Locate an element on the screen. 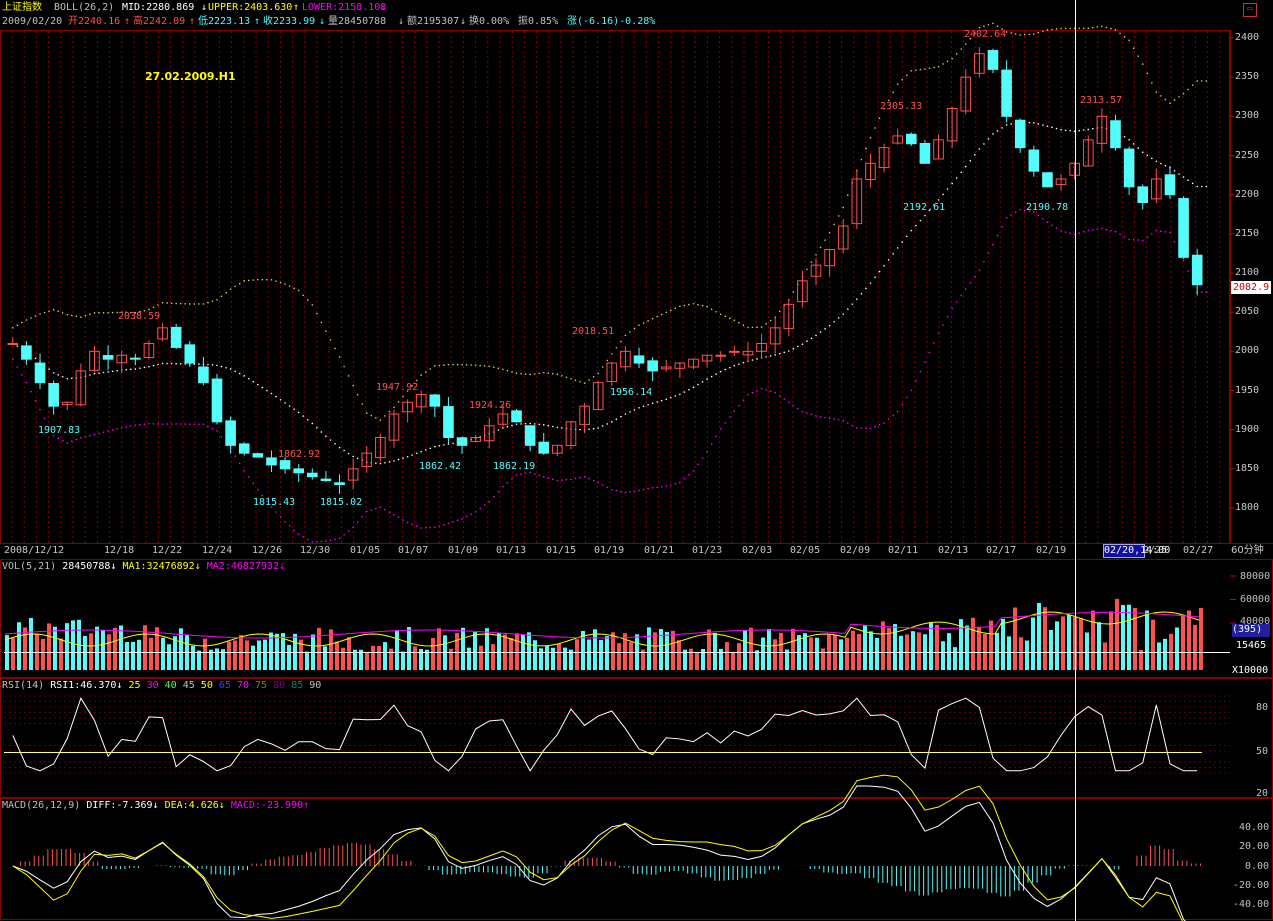 This screenshot has height=921, width=1273. vol-ma2: MA2:46827932 is located at coordinates (243, 566).